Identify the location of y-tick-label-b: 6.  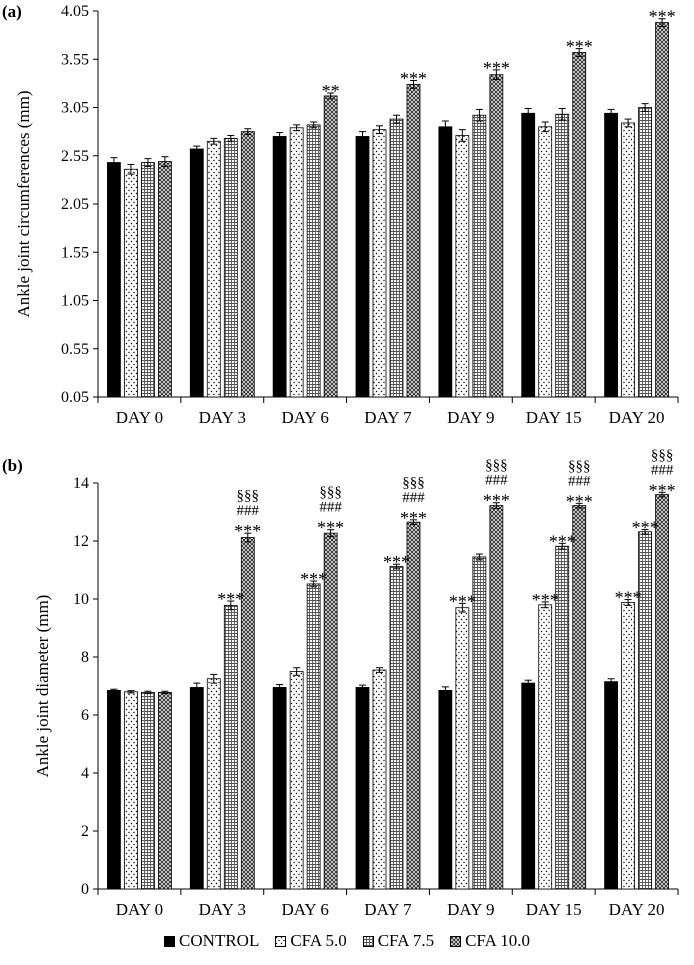
(85, 715).